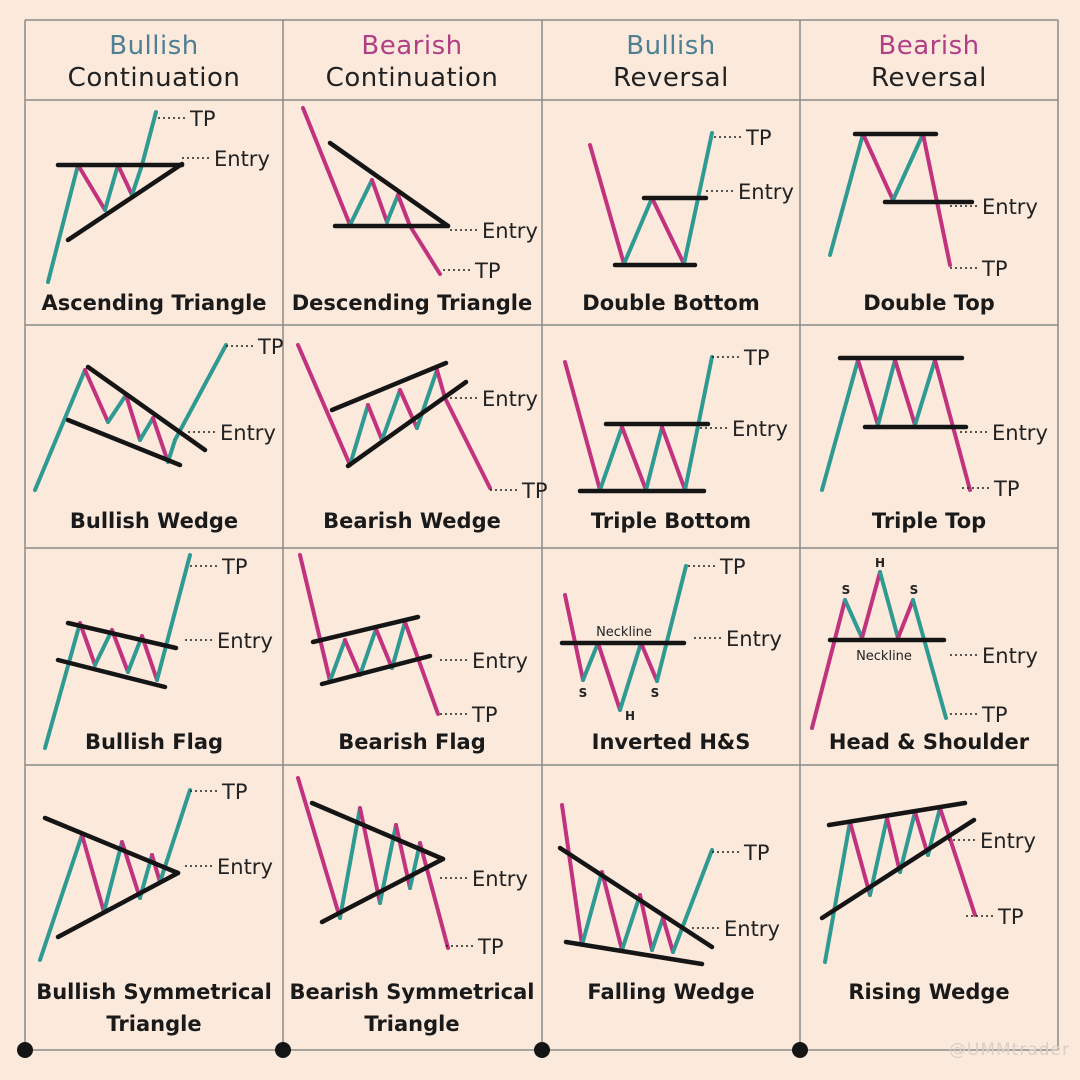 The image size is (1080, 1080). I want to click on flag-upper-line, so click(122, 635).